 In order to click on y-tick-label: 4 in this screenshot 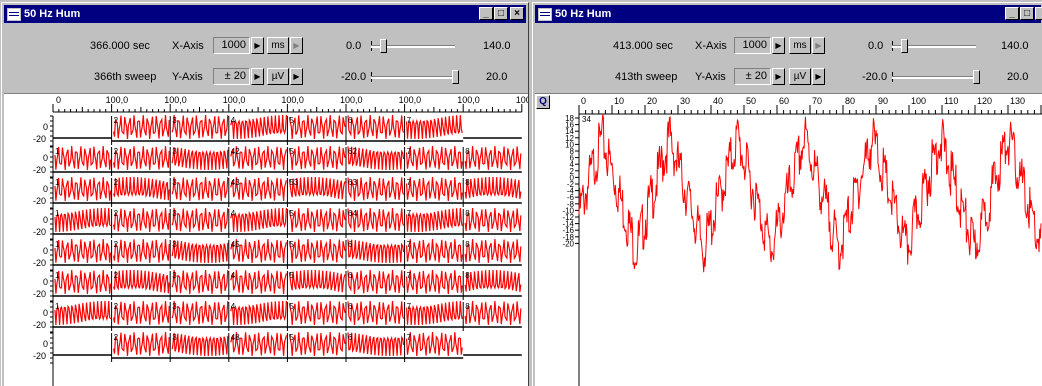, I will do `click(572, 164)`.